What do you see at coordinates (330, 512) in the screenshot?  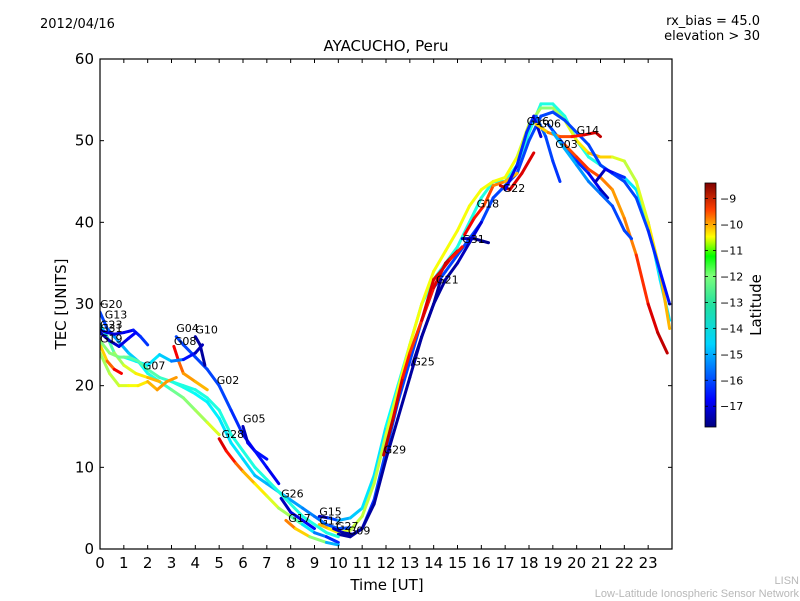 I see `satellite-label: G15` at bounding box center [330, 512].